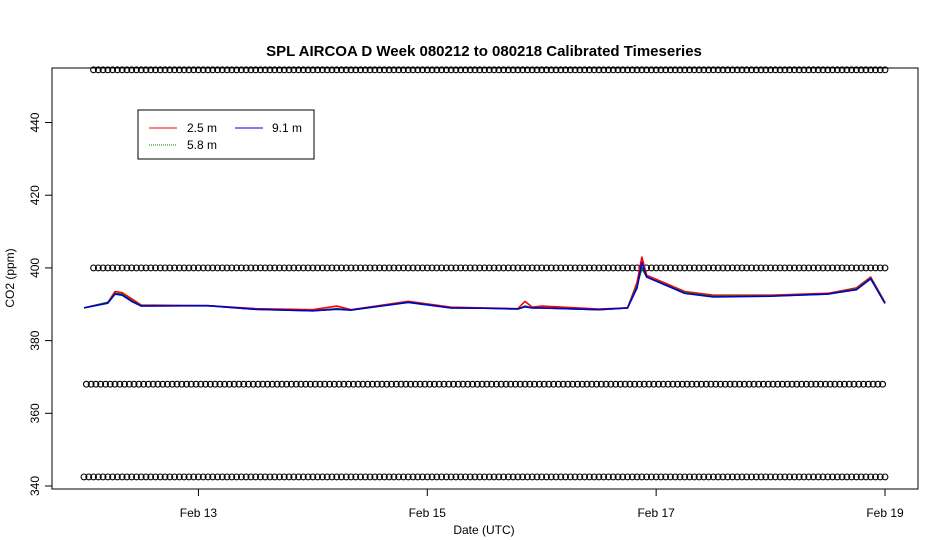 The width and height of the screenshot is (936, 540). I want to click on legend-label-9-1m: 9.1 m, so click(287, 128).